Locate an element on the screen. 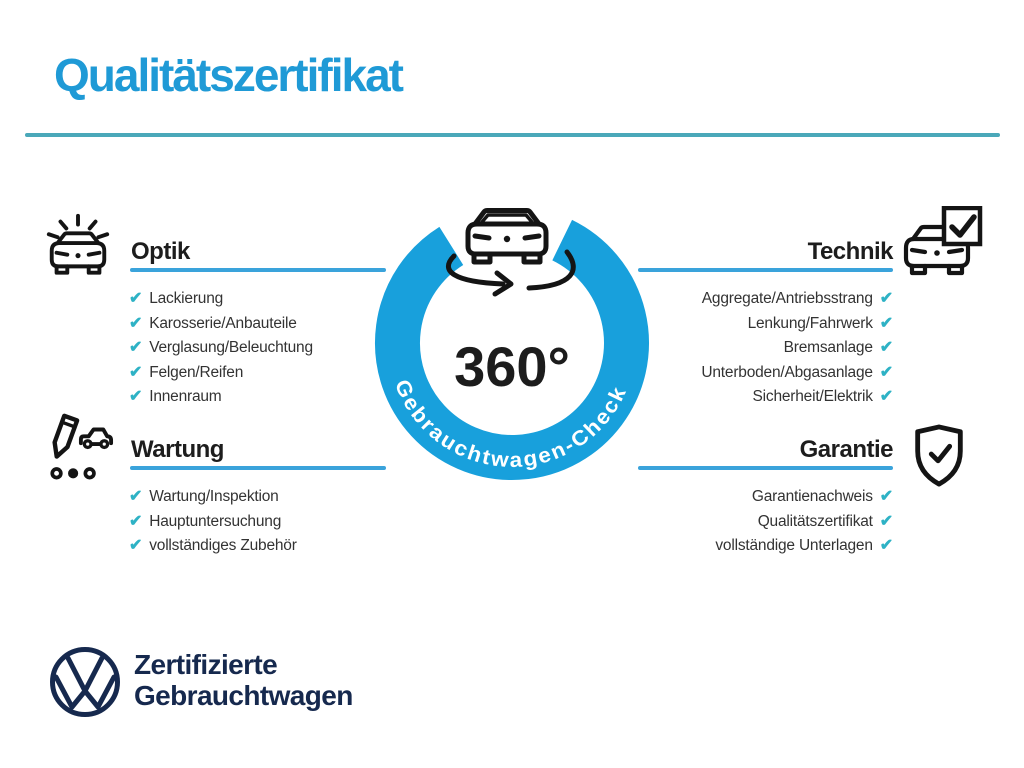 This screenshot has width=1024, height=768. footer-claim: Zertifizierte Gebrauchtwagen is located at coordinates (243, 680).